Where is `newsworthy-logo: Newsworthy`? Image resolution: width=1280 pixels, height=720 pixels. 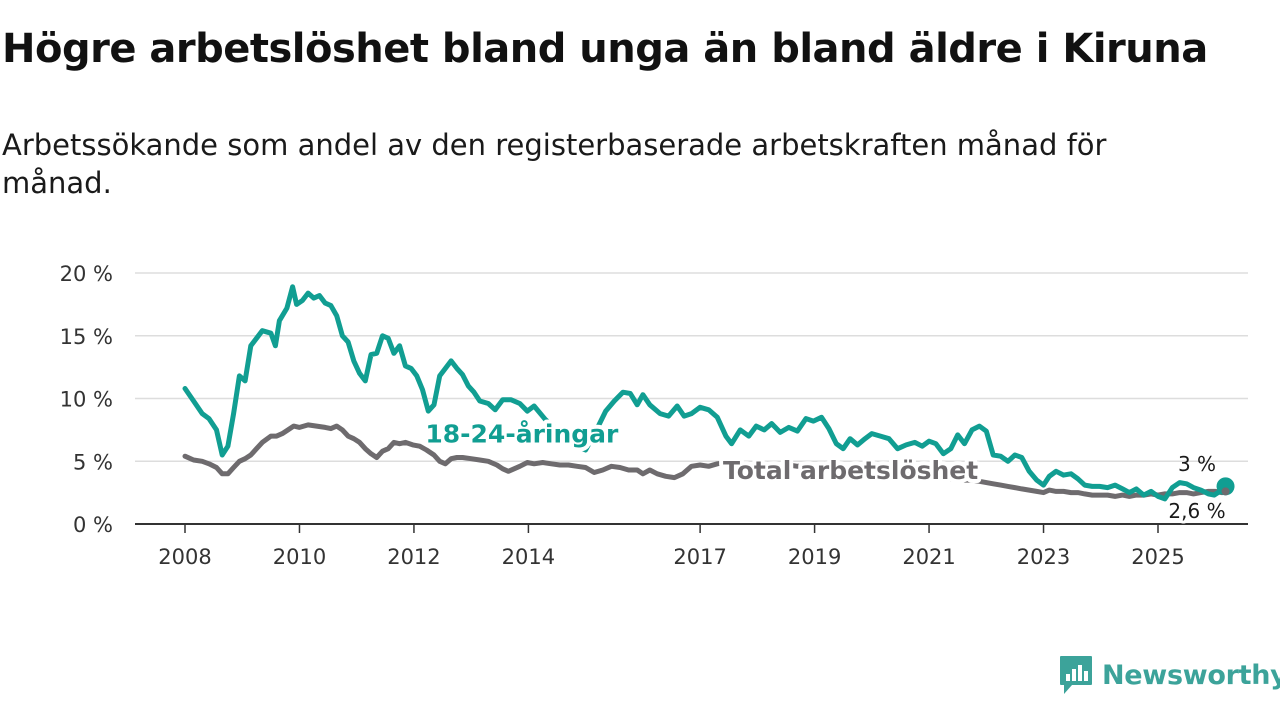 newsworthy-logo: Newsworthy is located at coordinates (1169, 675).